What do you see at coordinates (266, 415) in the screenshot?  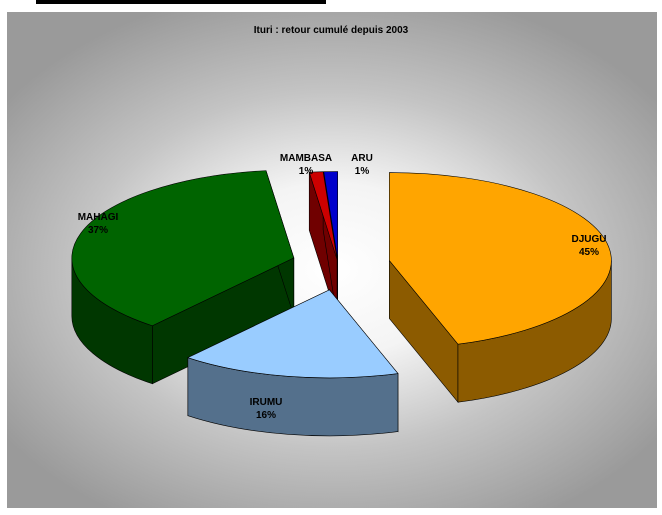 I see `slice-value-irumu: 16%` at bounding box center [266, 415].